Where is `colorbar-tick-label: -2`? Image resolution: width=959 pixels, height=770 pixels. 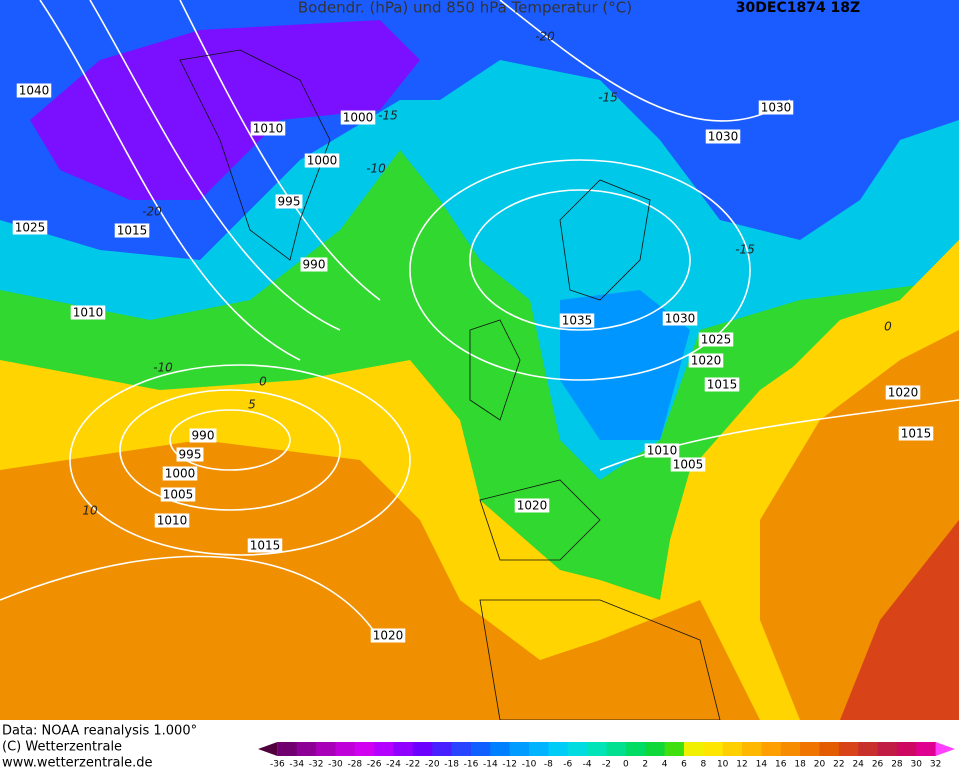 colorbar-tick-label: -2 is located at coordinates (606, 765).